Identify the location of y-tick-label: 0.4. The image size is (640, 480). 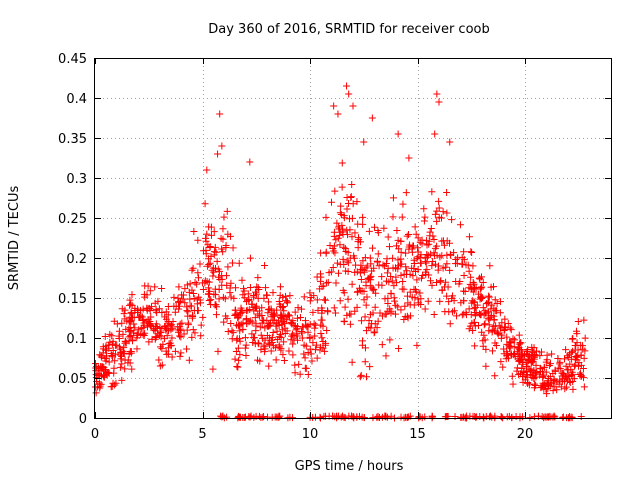
(76, 99).